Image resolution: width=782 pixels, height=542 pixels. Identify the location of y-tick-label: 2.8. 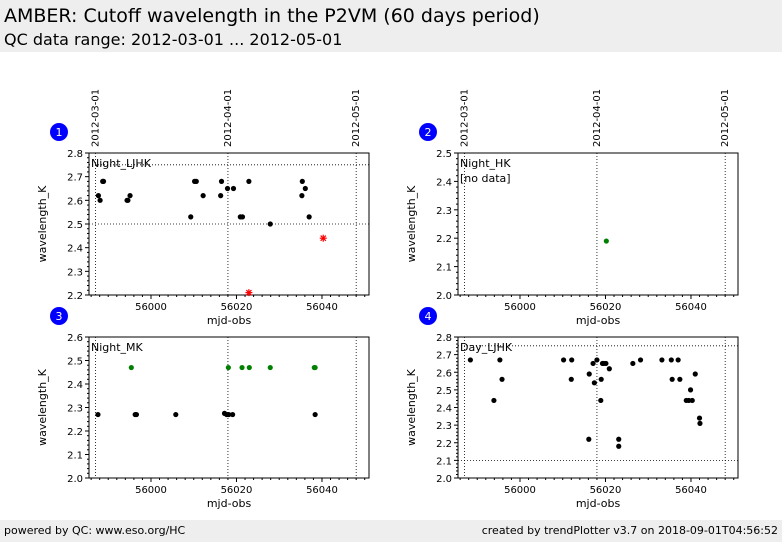
(444, 338).